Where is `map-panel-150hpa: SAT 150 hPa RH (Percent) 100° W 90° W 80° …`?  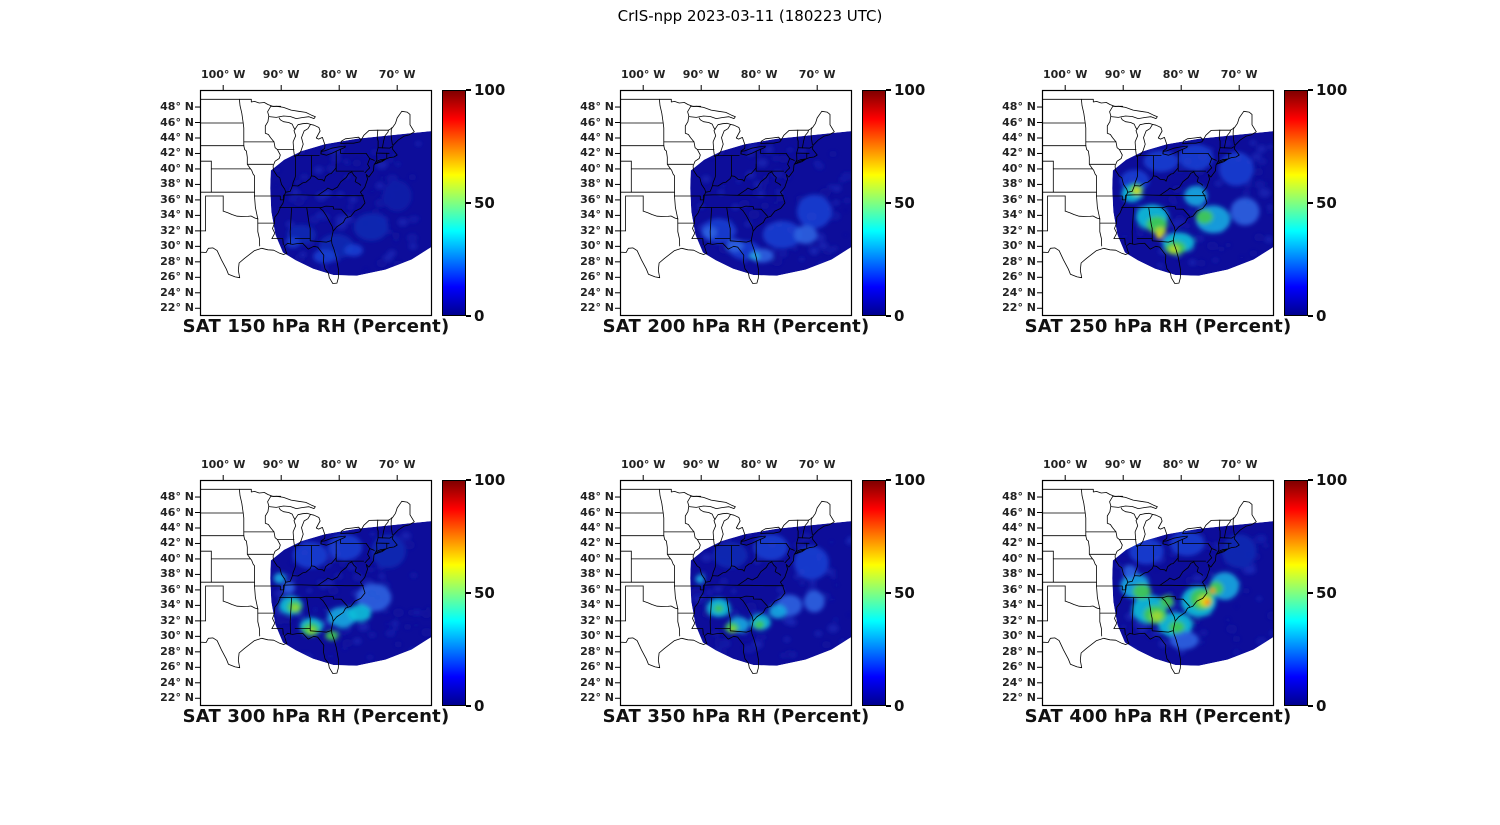 map-panel-150hpa: SAT 150 hPa RH (Percent) 100° W 90° W 80° … is located at coordinates (322, 210).